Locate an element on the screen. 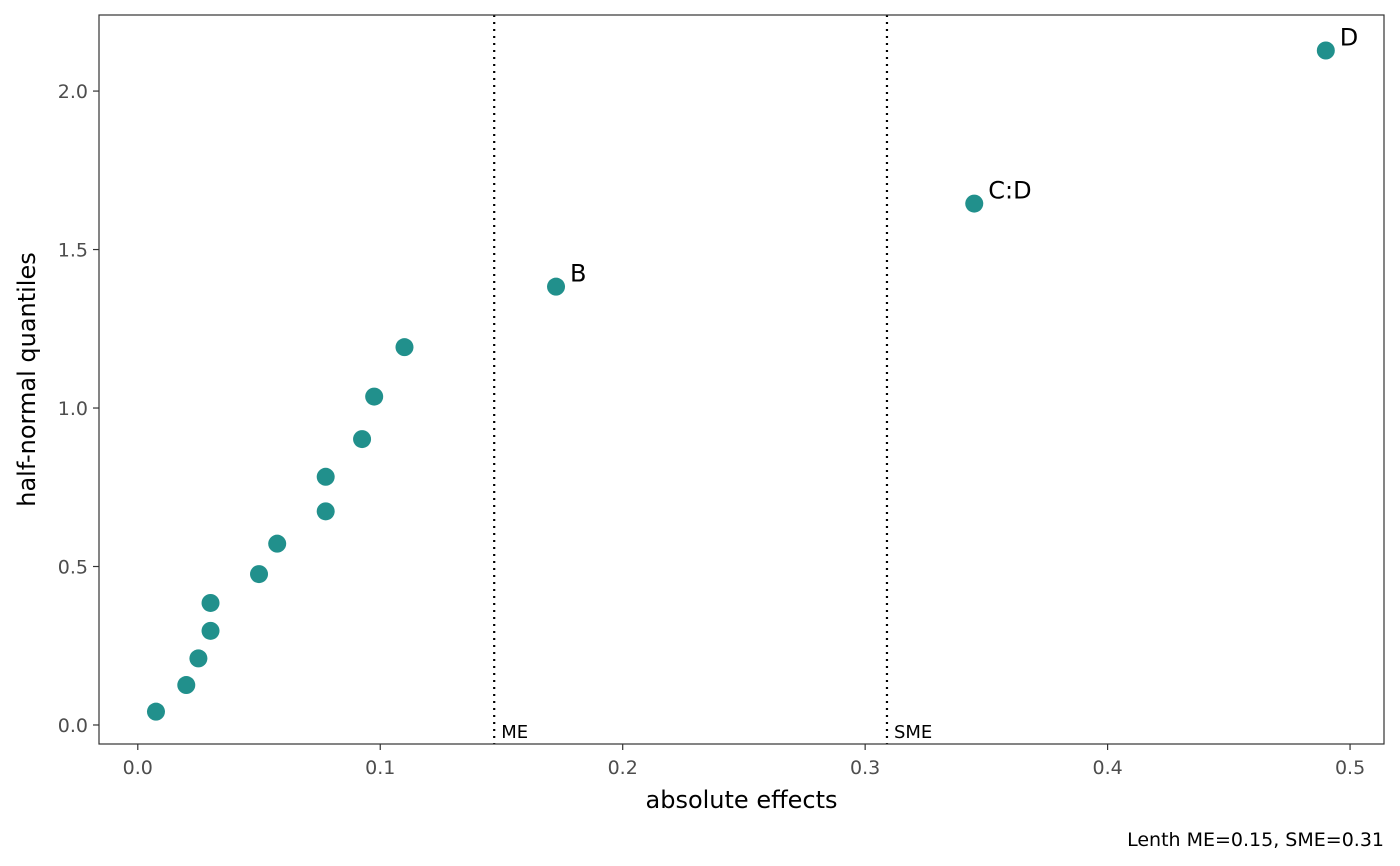 This screenshot has width=1400, height=866. y-axis-title: half-normal quantiles is located at coordinates (27, 379).